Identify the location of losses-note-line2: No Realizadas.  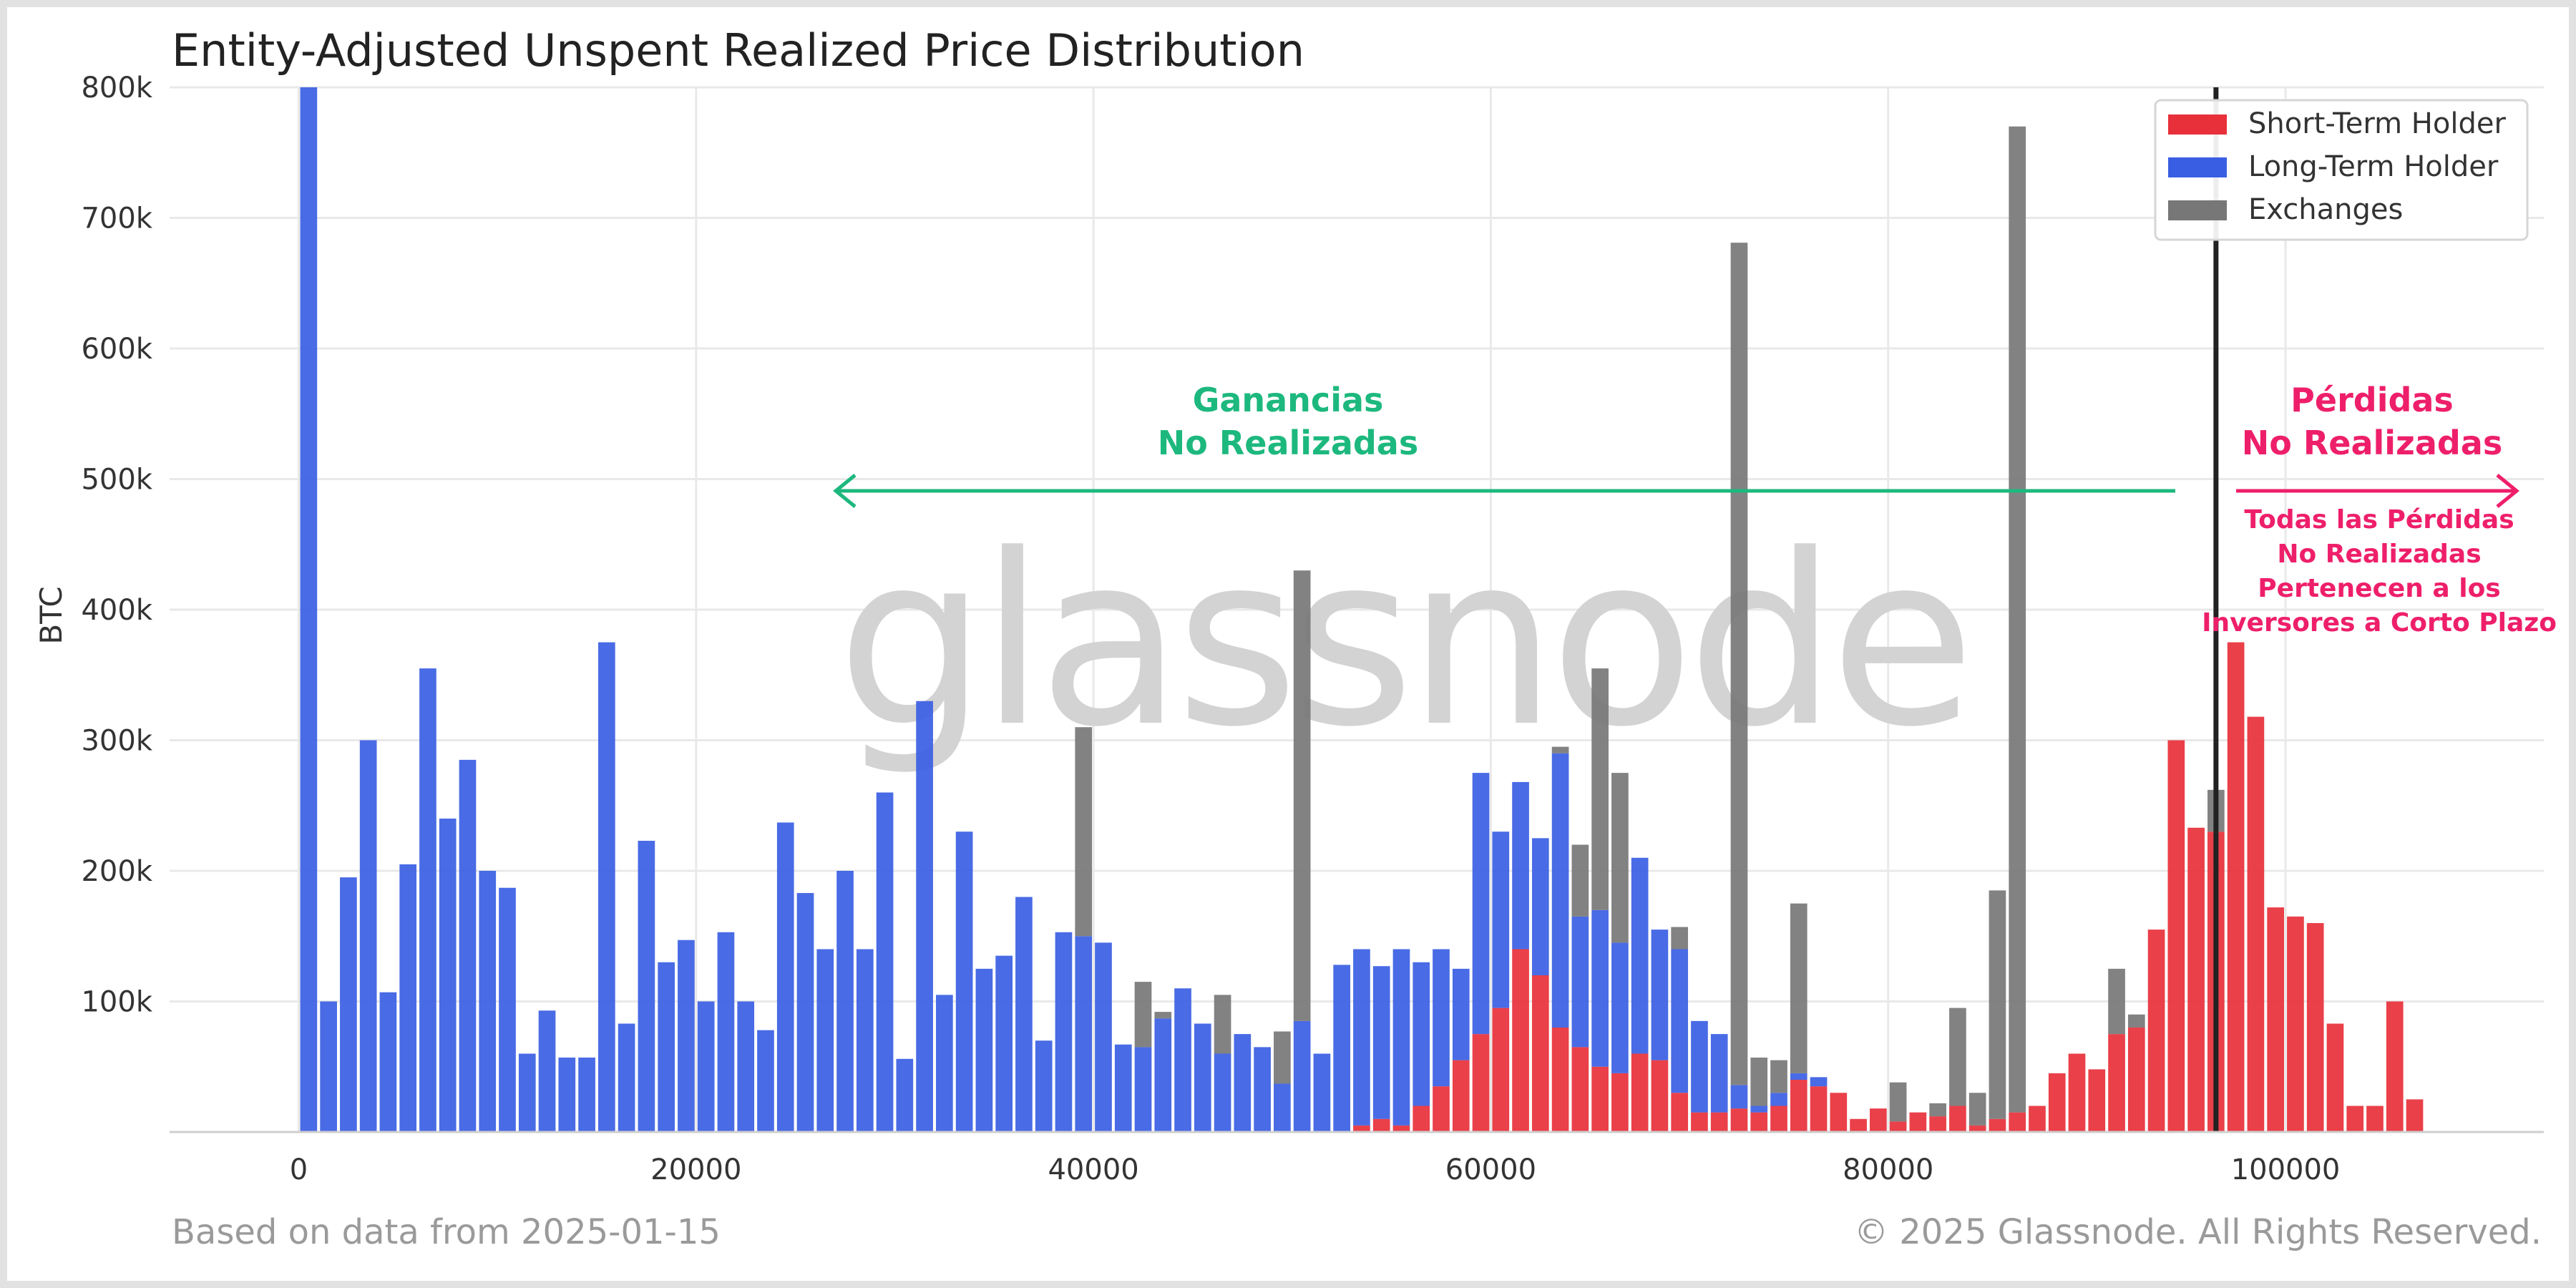
(2379, 554).